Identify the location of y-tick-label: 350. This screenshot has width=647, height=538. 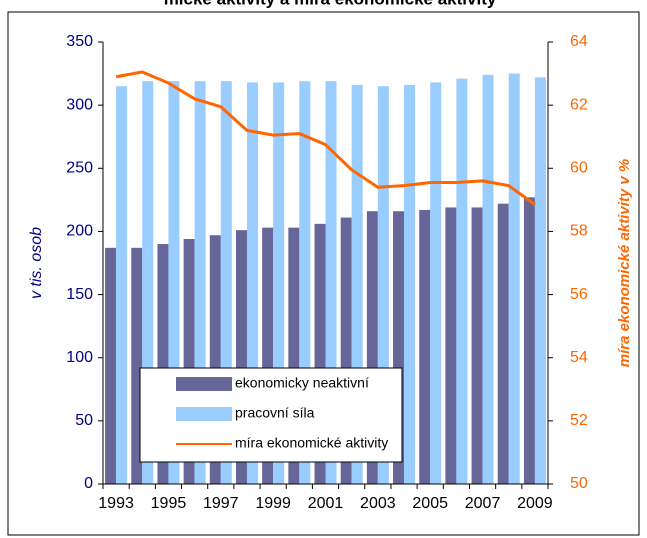
(79, 41).